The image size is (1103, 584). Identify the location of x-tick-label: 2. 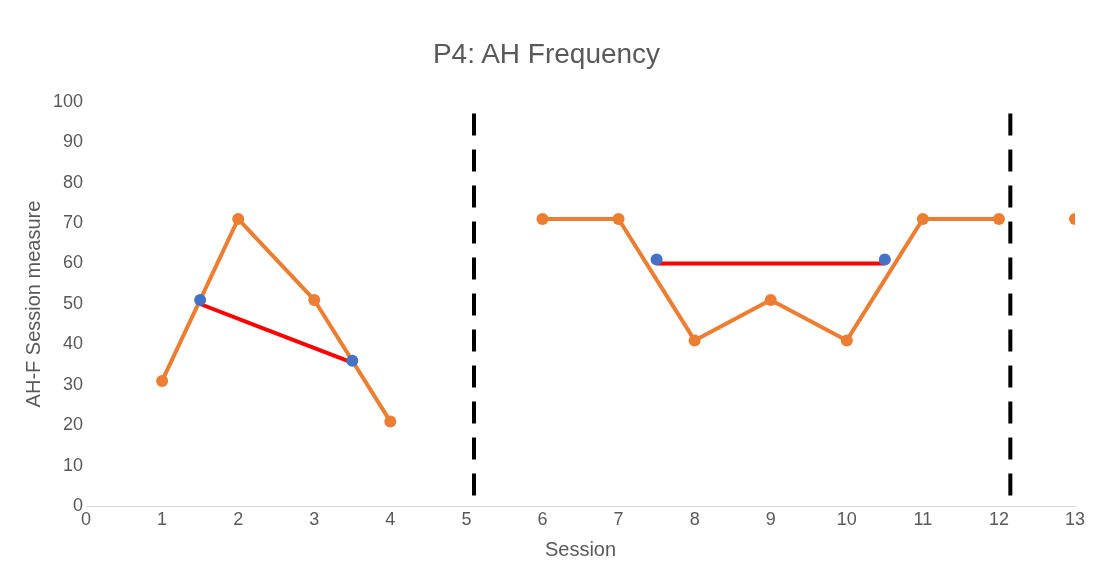
(238, 519).